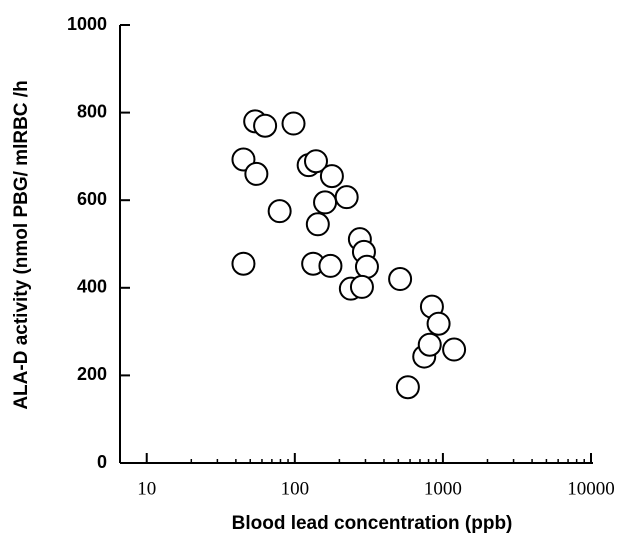  Describe the element at coordinates (92, 287) in the screenshot. I see `y-tick-label: 400` at that location.